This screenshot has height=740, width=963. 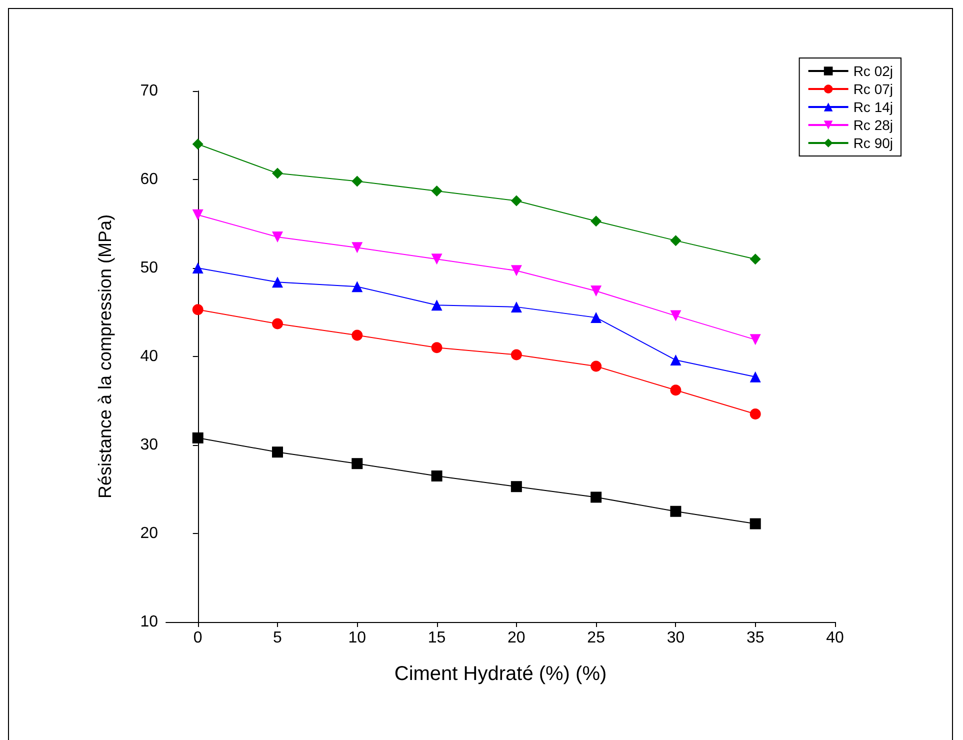 I want to click on legend-label: Rc 14j, so click(x=873, y=107).